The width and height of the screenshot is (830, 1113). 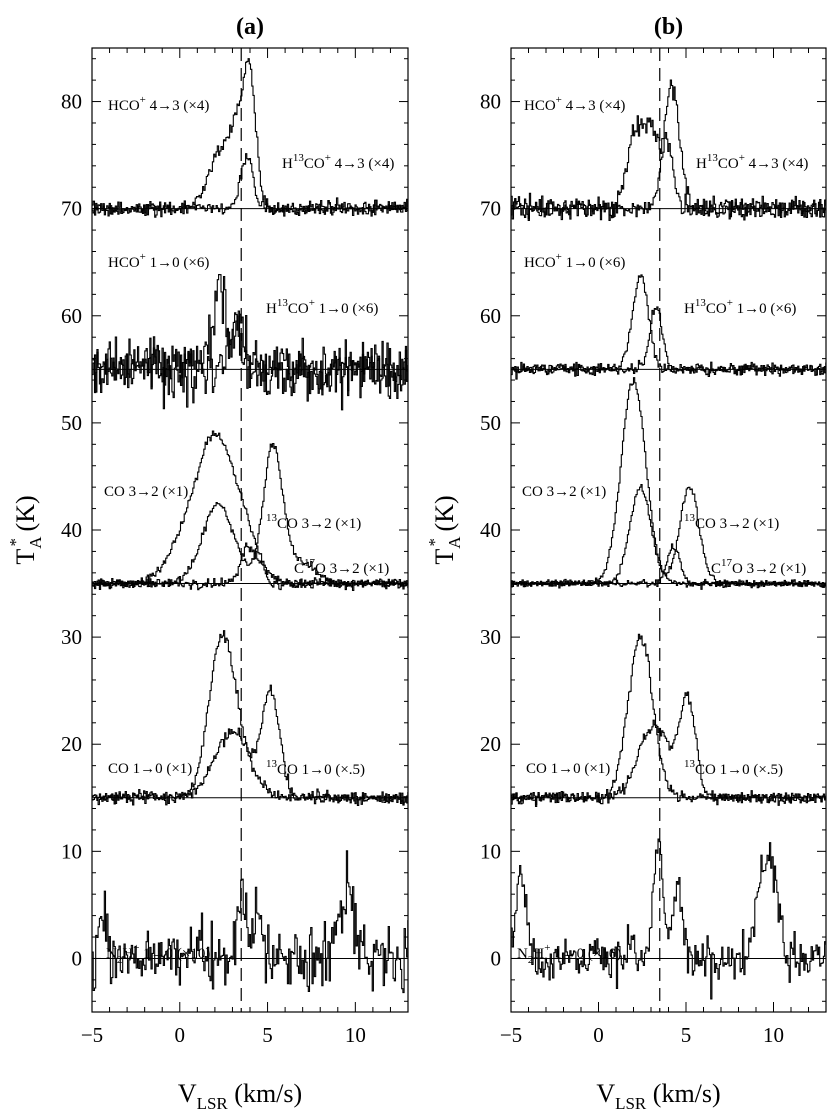 What do you see at coordinates (250, 27) in the screenshot?
I see `panel-title: (a)` at bounding box center [250, 27].